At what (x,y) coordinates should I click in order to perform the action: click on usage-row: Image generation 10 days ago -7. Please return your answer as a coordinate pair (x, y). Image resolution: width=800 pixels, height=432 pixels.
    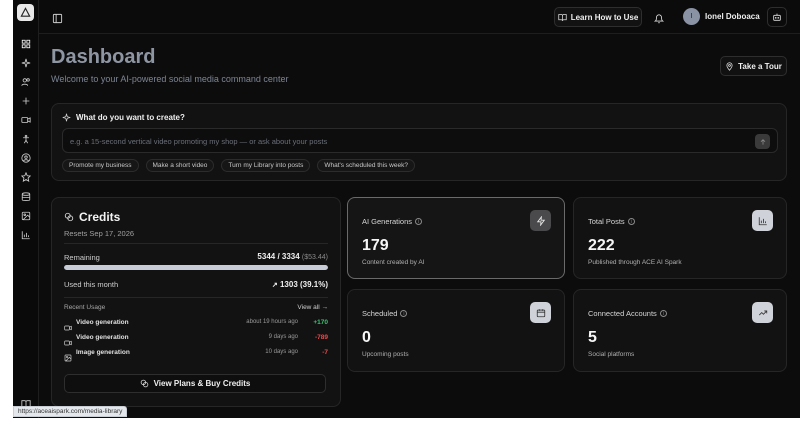
    Looking at the image, I should click on (196, 355).